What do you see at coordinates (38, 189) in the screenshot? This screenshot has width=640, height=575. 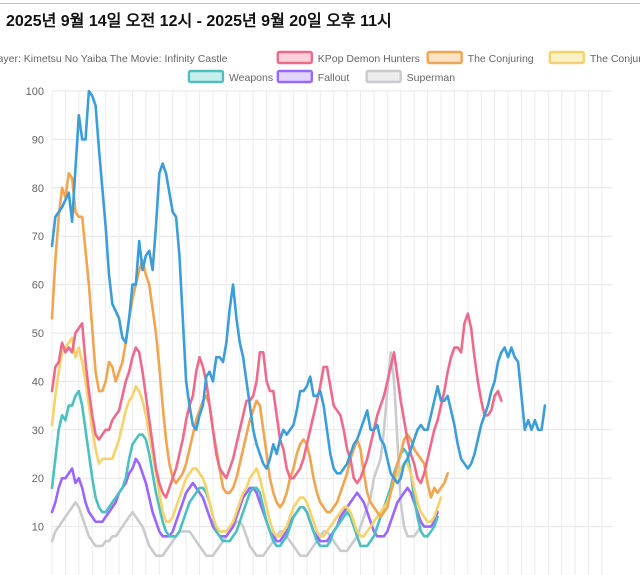 I see `y-tick-label: 80` at bounding box center [38, 189].